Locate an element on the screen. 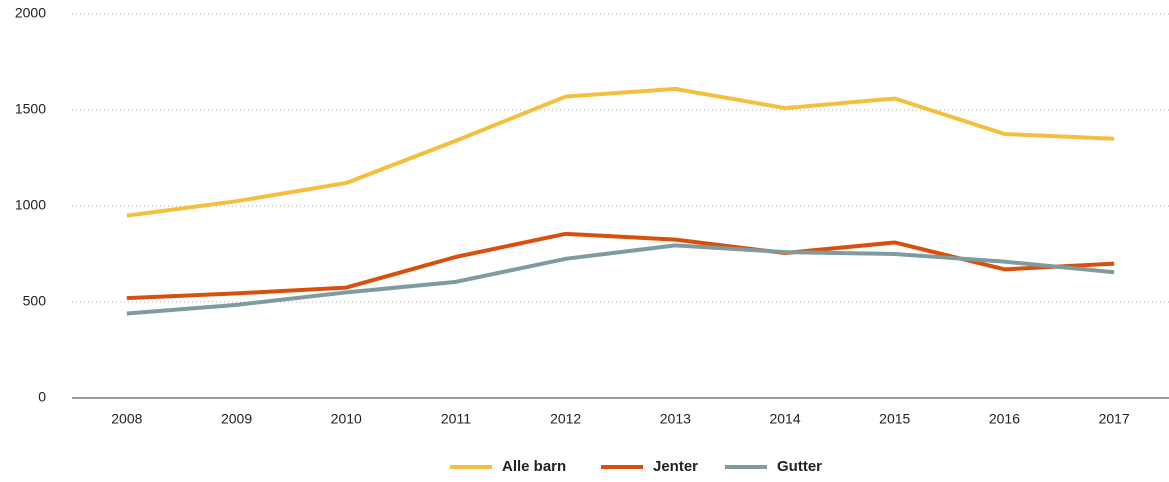 This screenshot has height=482, width=1169. x-tick-label: 2013 is located at coordinates (675, 419).